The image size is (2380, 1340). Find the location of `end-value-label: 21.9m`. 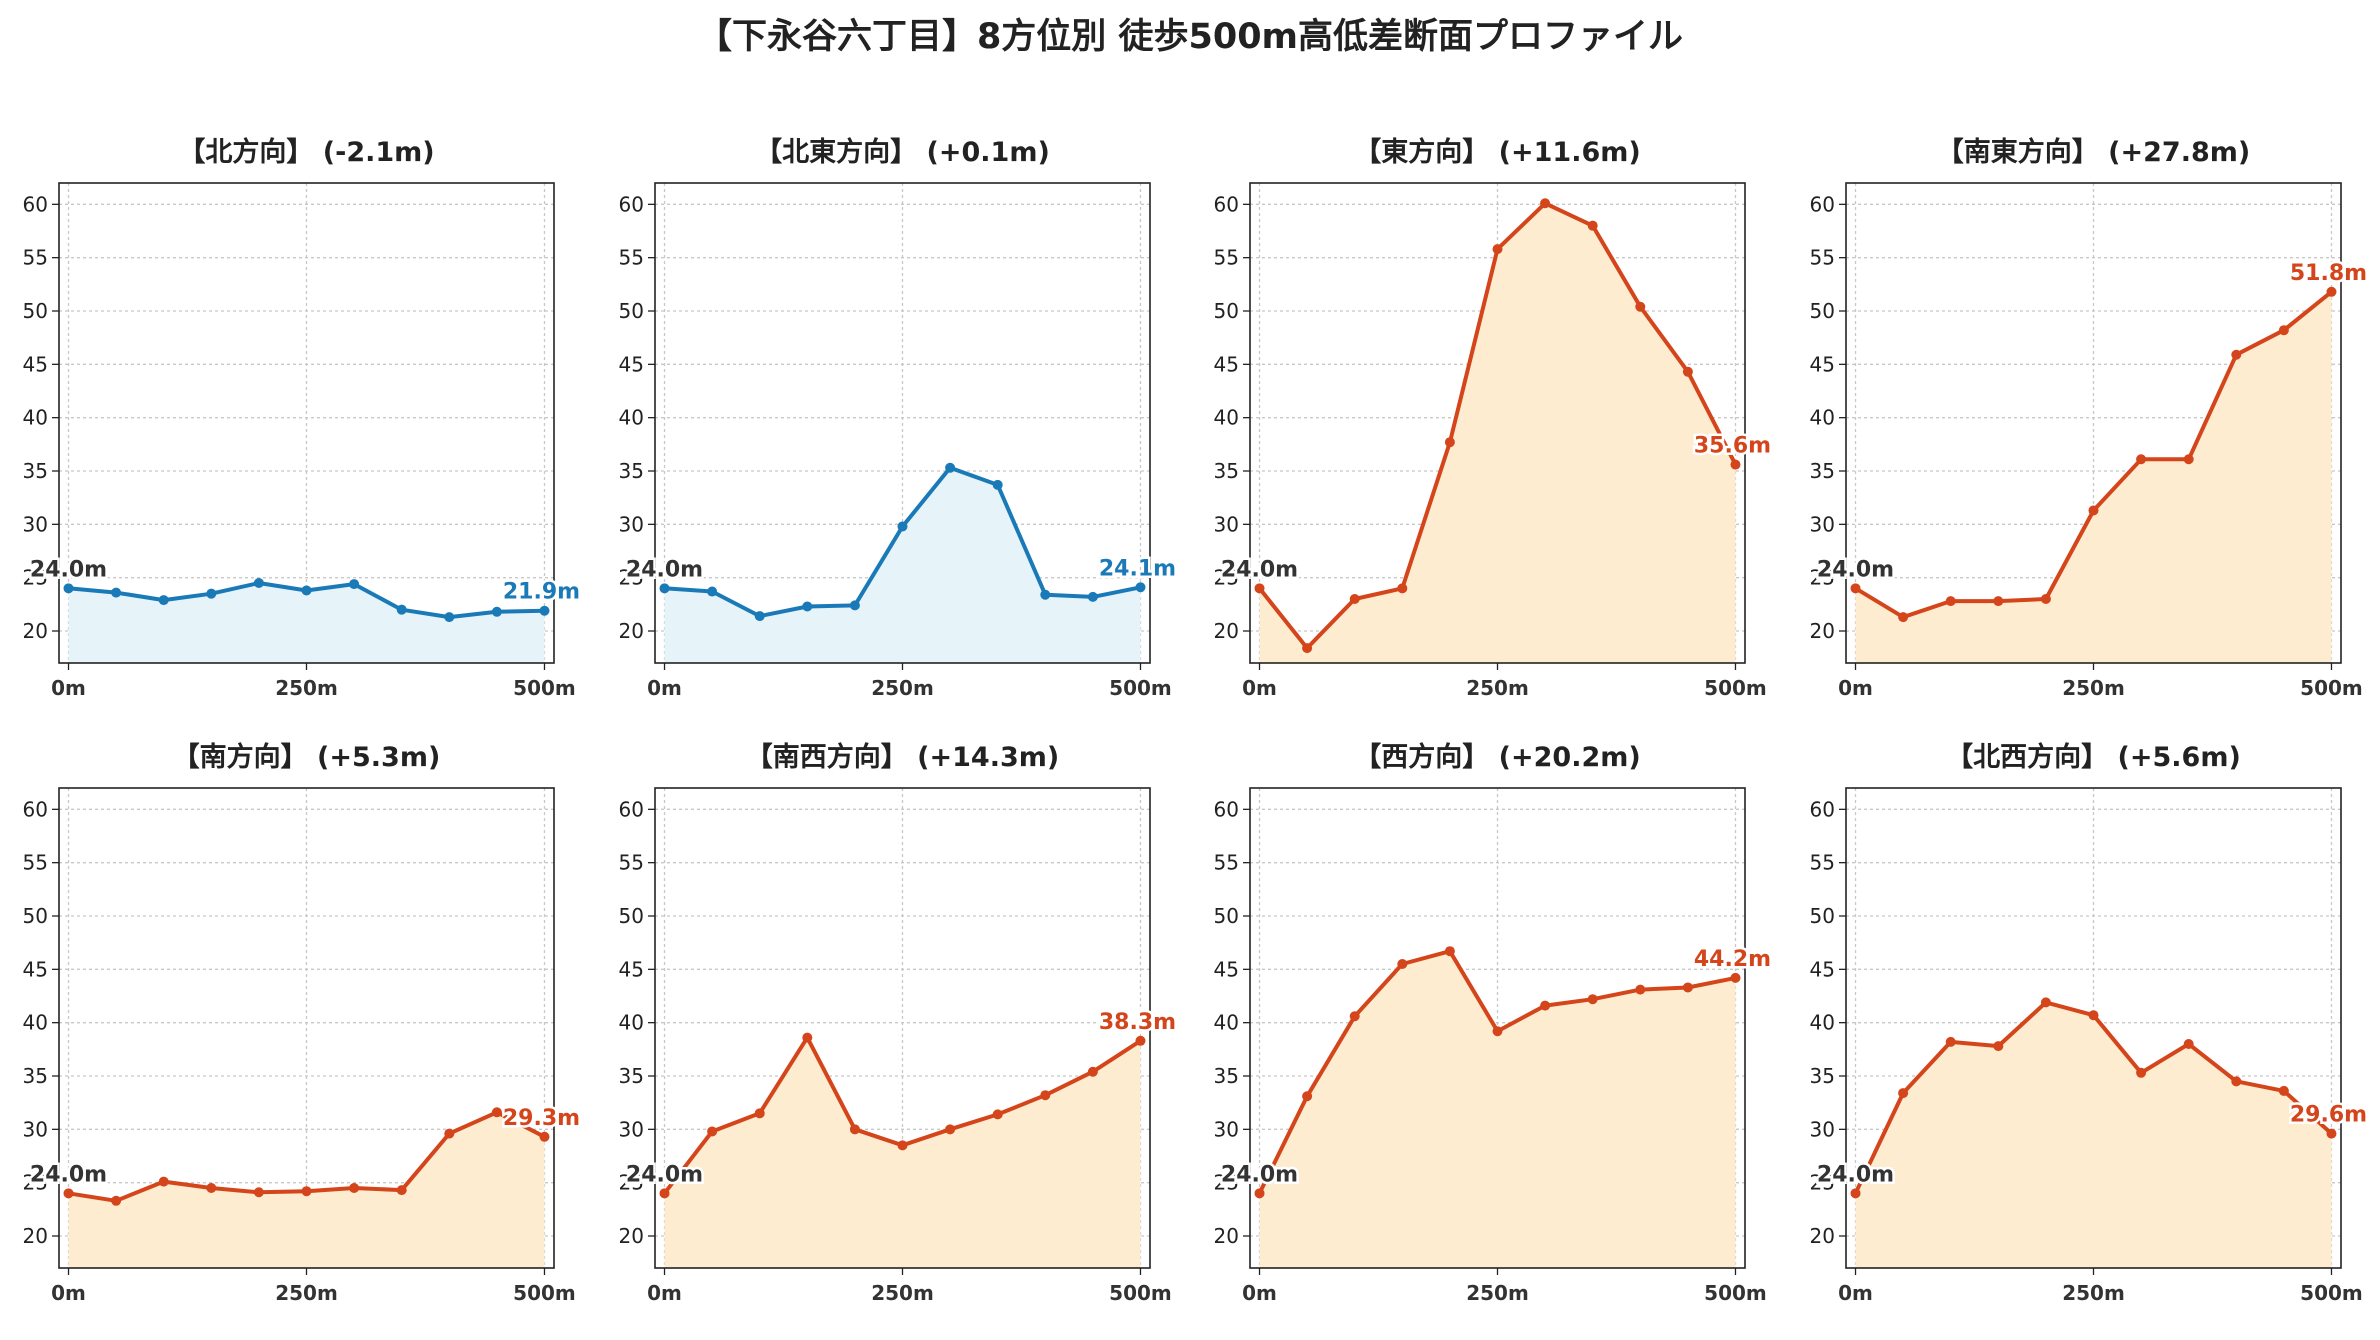

end-value-label: 21.9m is located at coordinates (541, 592).